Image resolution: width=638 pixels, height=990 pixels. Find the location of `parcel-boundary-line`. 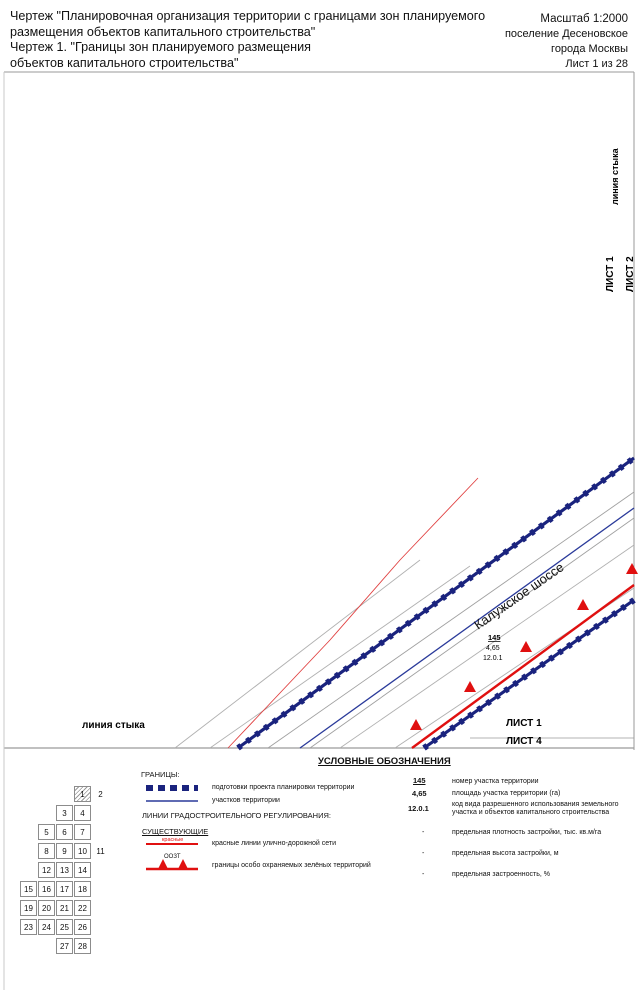

parcel-boundary-line is located at coordinates (467, 628).